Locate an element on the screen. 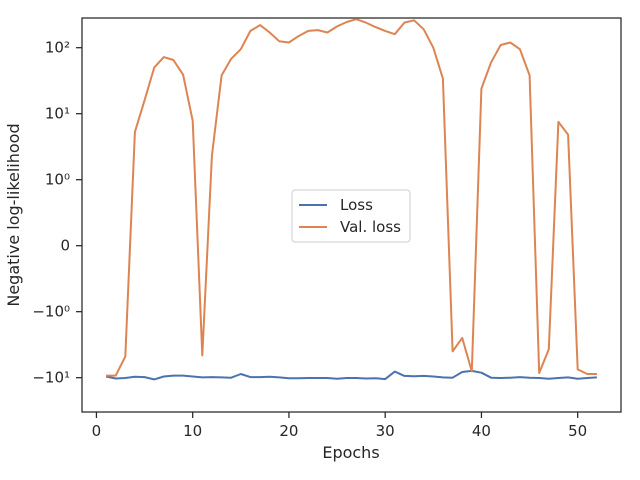 This screenshot has width=640, height=480. x-tick-label: 10 is located at coordinates (192, 431).